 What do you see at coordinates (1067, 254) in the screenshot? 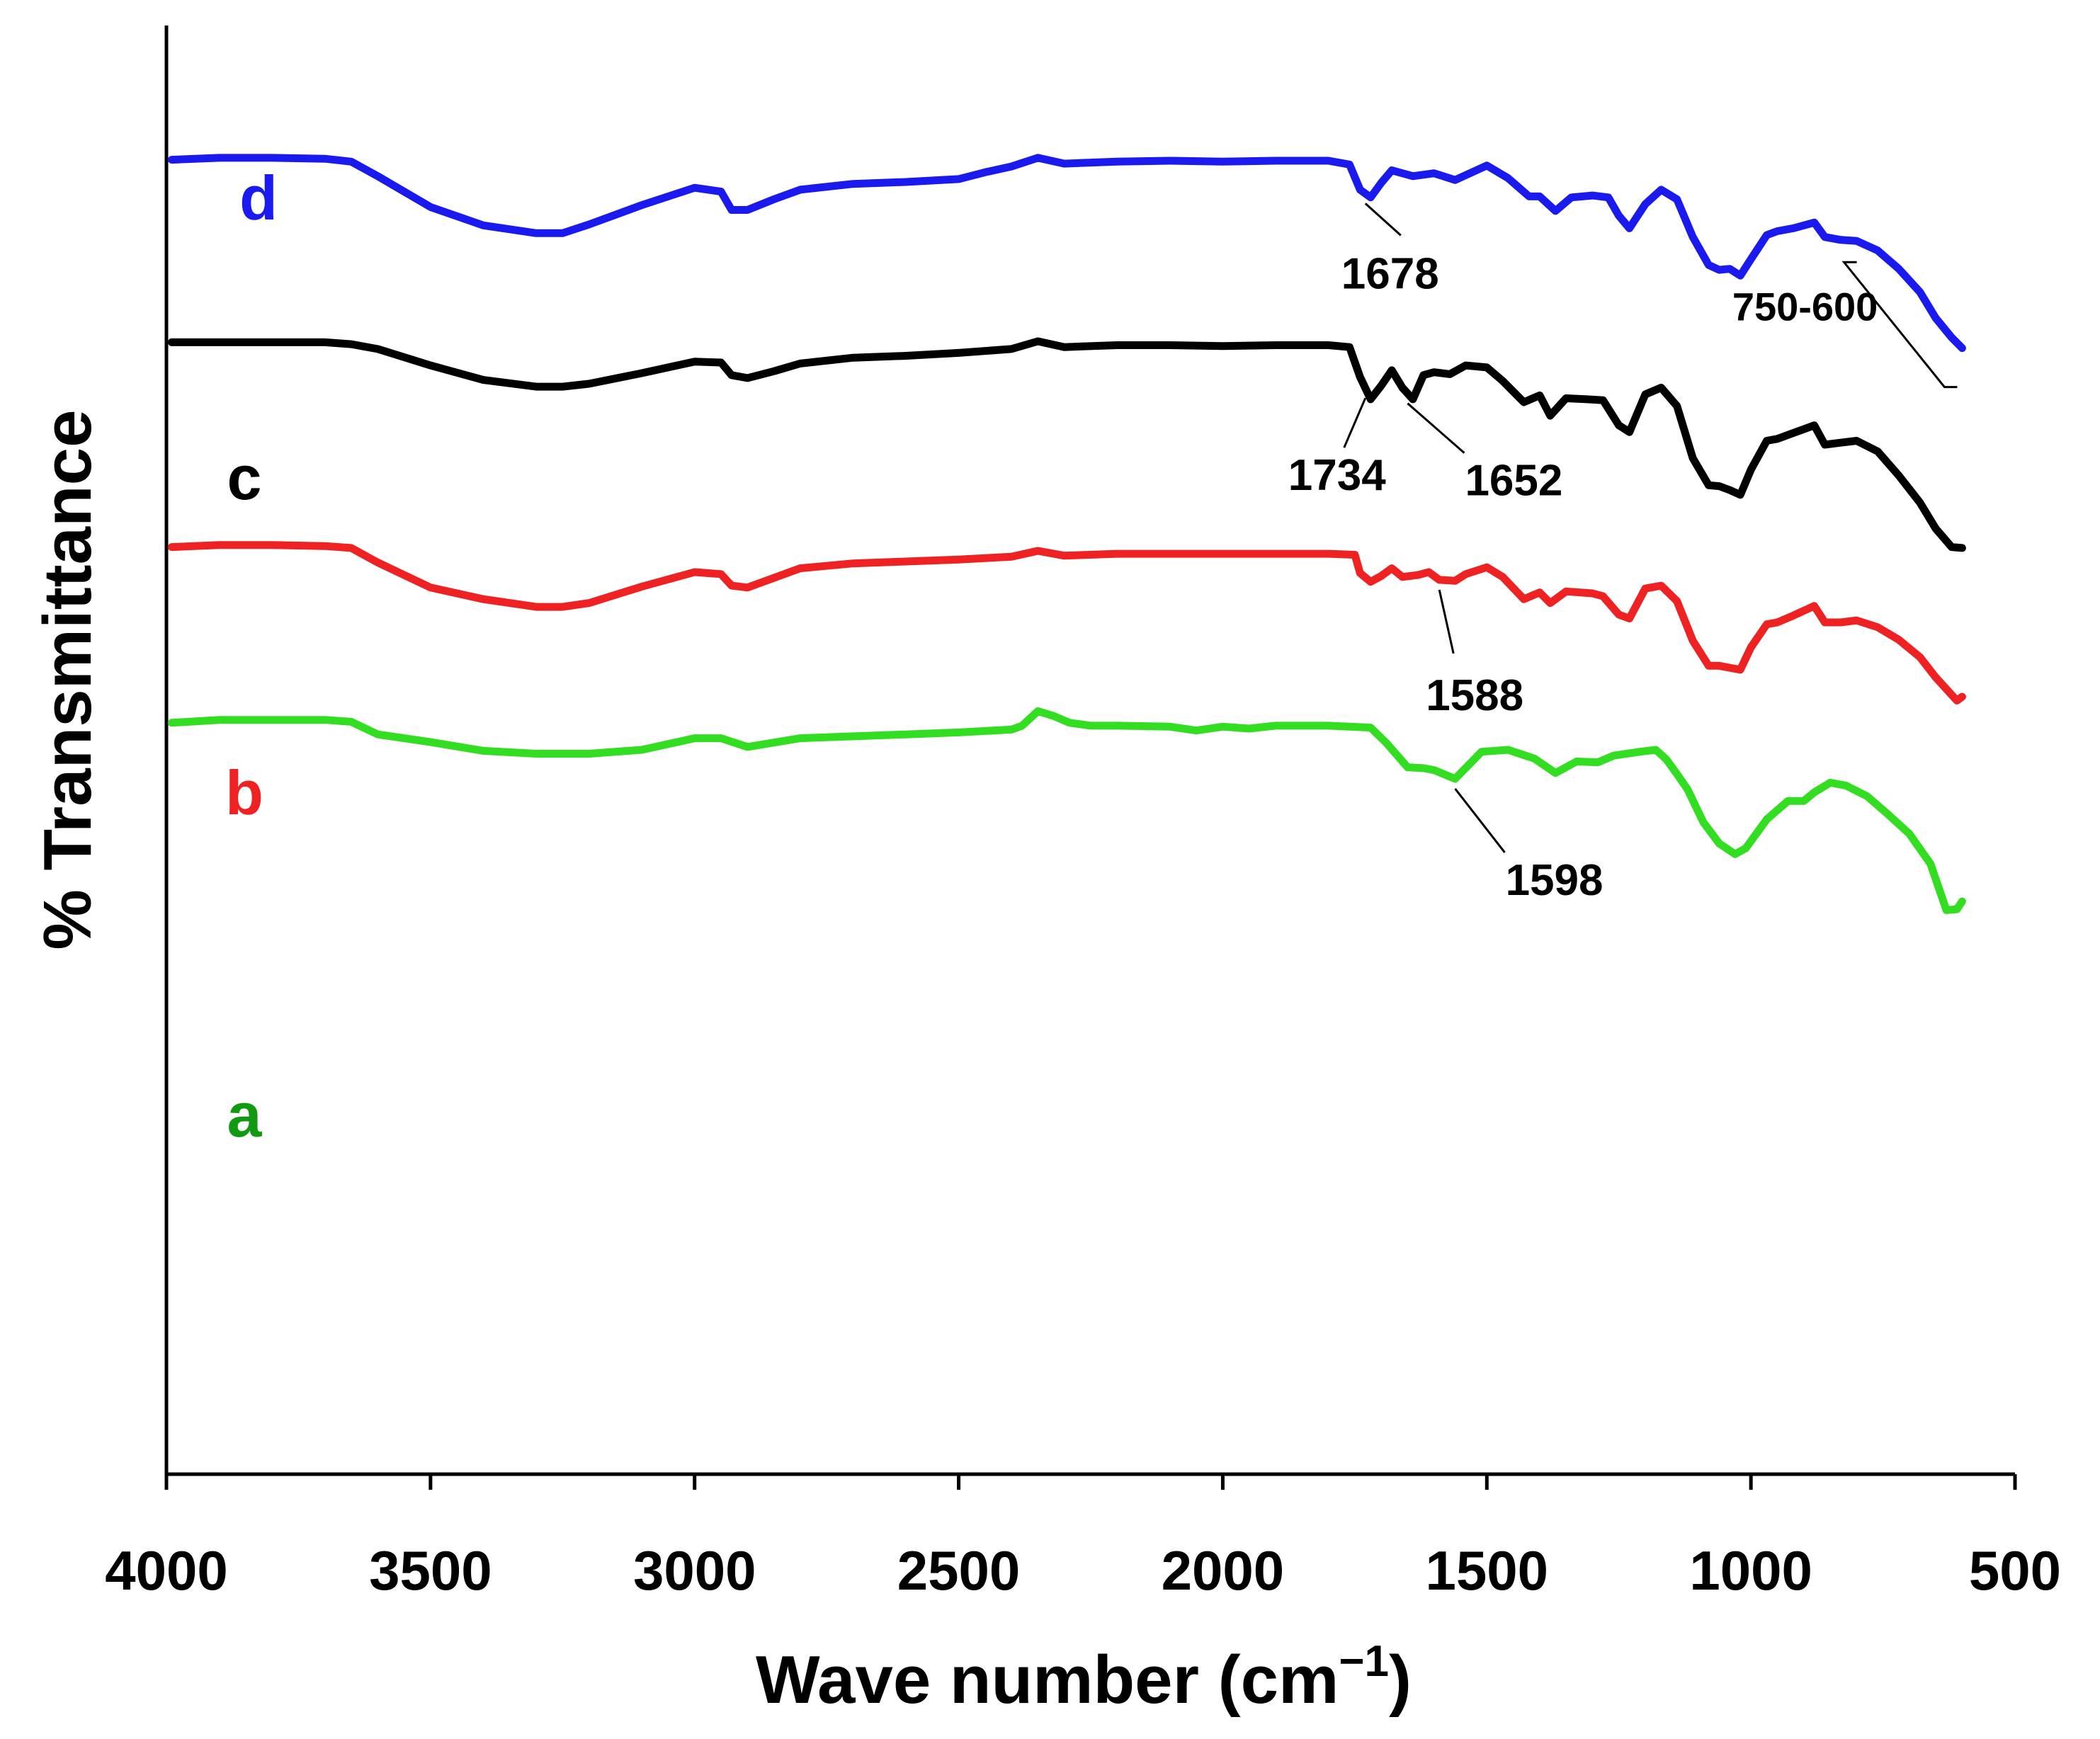
I see `series-line-d` at bounding box center [1067, 254].